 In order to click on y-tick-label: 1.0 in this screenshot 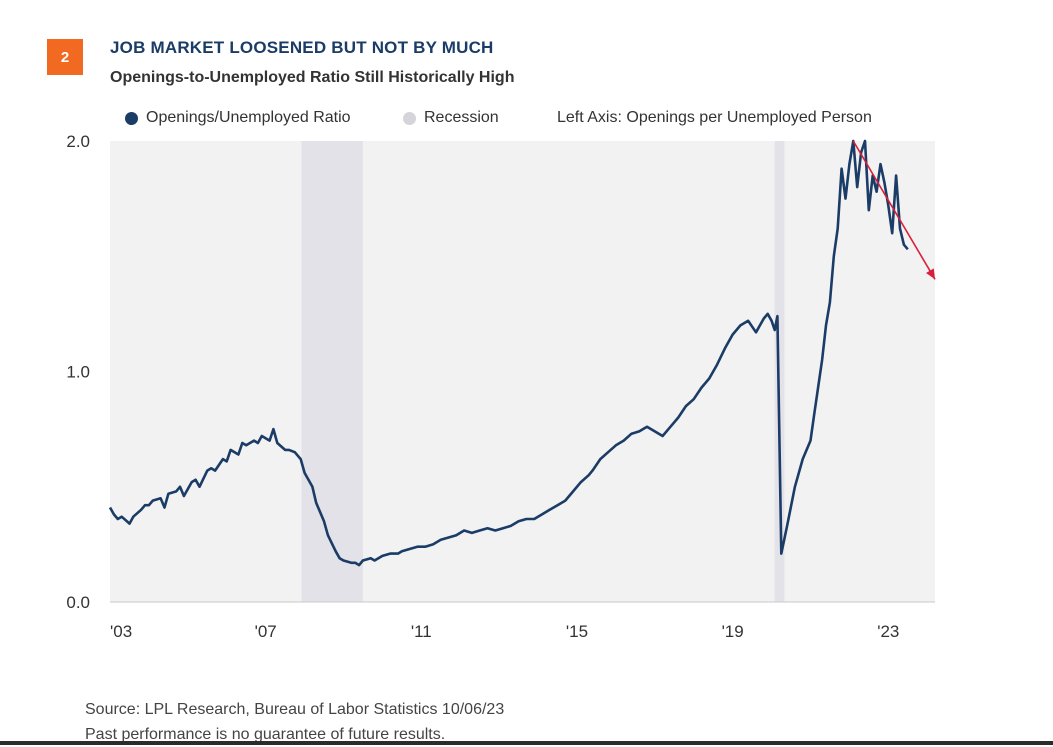, I will do `click(78, 372)`.